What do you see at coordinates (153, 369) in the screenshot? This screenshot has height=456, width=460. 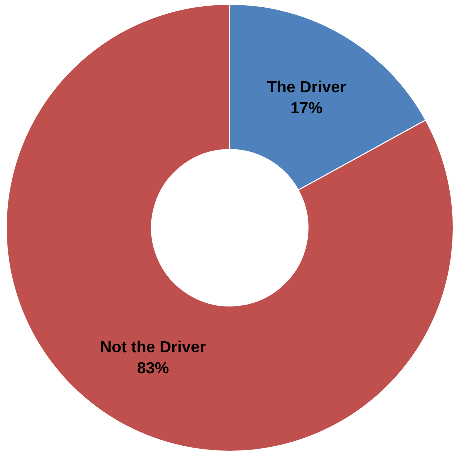 I see `data-label: 83%` at bounding box center [153, 369].